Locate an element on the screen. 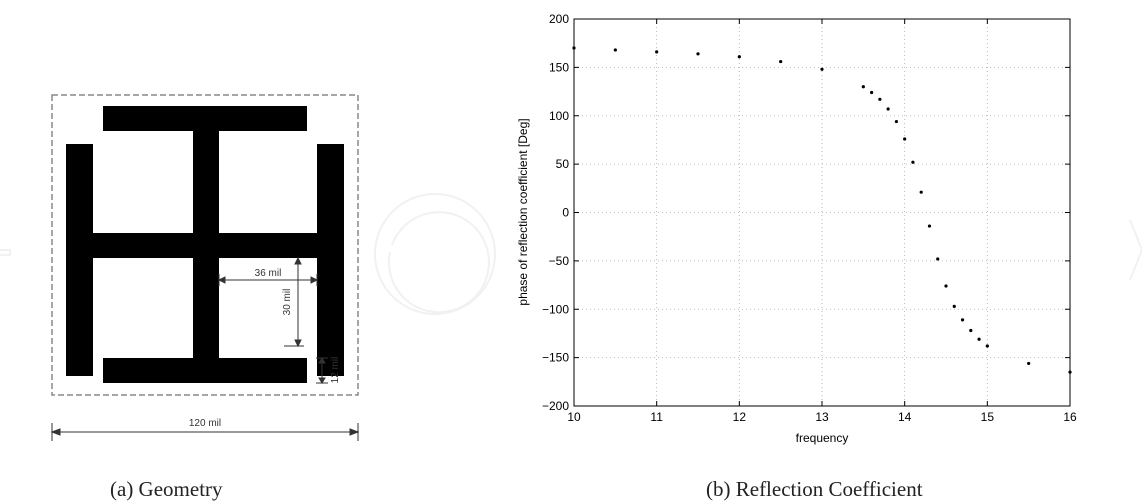 This screenshot has height=503, width=1142. bottom-cap-bar is located at coordinates (205, 370).